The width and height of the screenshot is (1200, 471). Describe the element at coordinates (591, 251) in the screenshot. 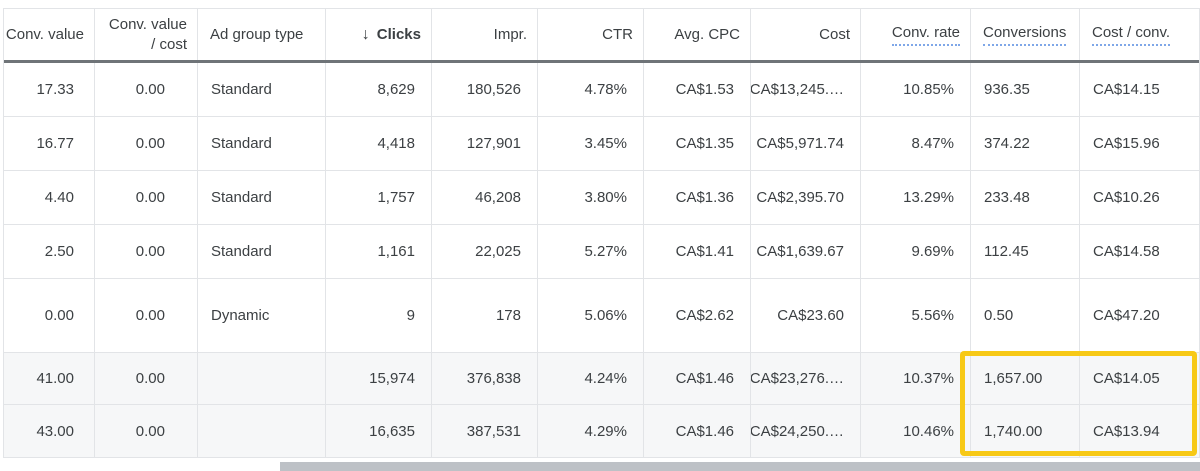

I see `cell-ctr: 5.27%` at that location.